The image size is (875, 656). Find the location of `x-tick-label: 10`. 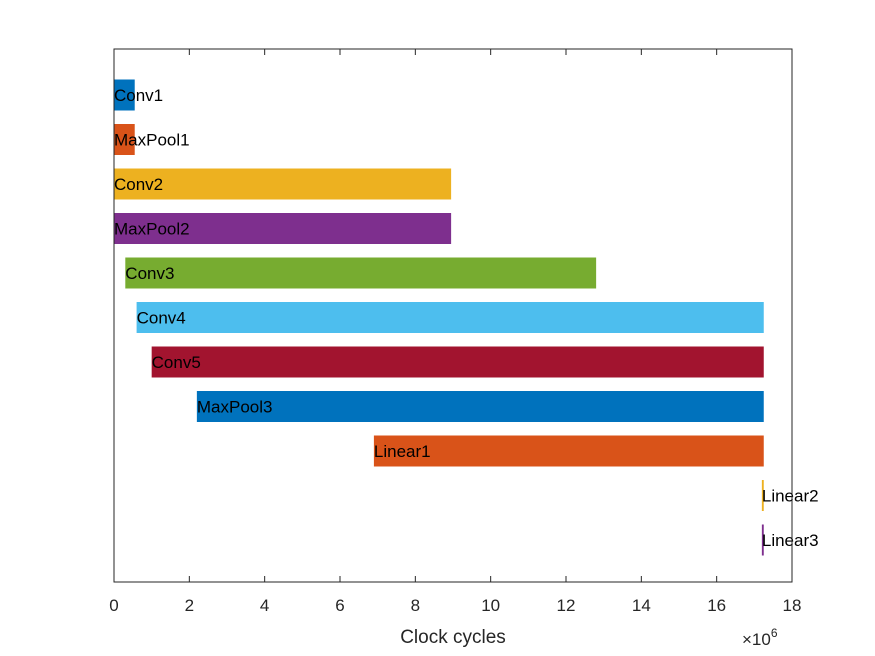

x-tick-label: 10 is located at coordinates (490, 605).